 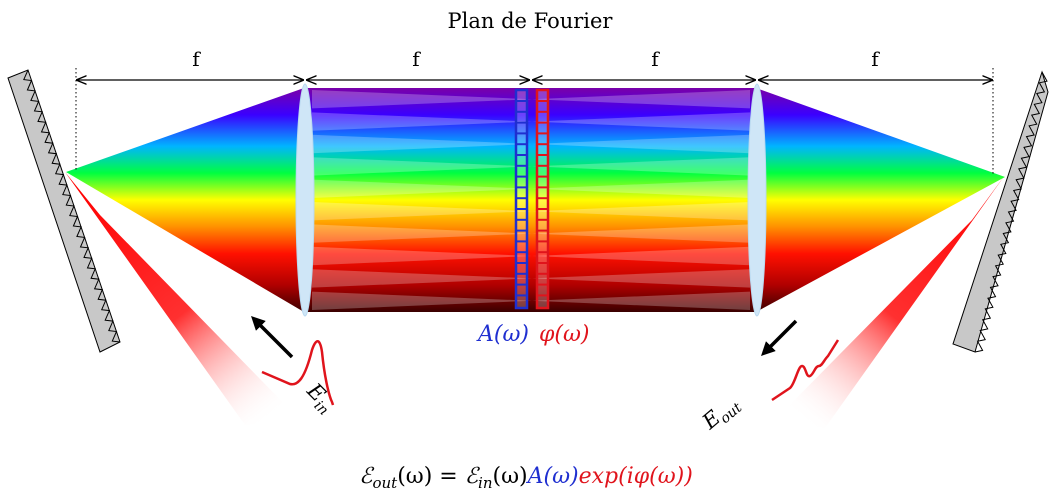 I want to click on input-pulse-label: Ein, so click(x=319, y=398).